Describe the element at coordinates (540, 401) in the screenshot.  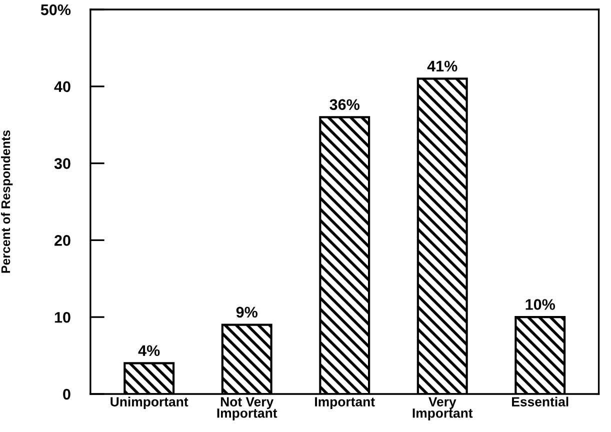
I see `x-tick-label: Essential` at that location.